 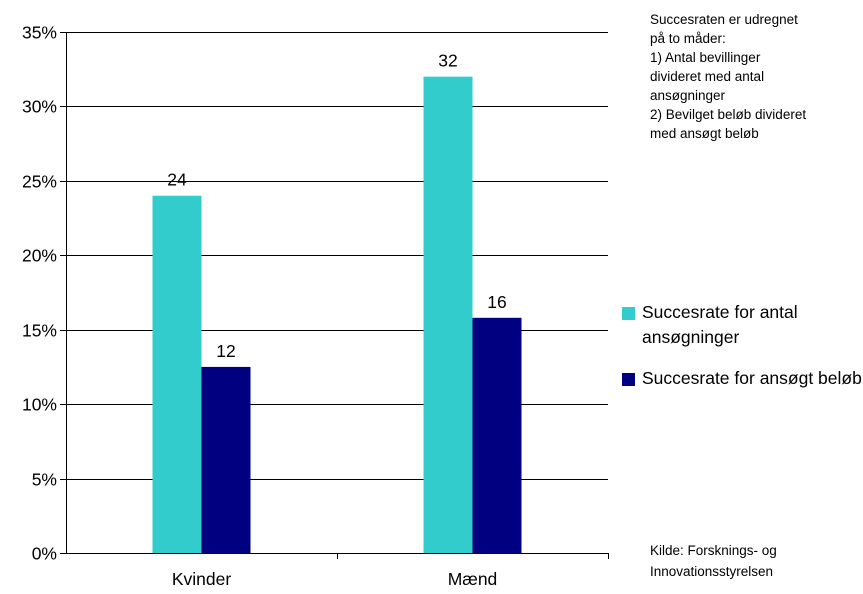 What do you see at coordinates (44, 554) in the screenshot?
I see `y-tick-label: 0%` at bounding box center [44, 554].